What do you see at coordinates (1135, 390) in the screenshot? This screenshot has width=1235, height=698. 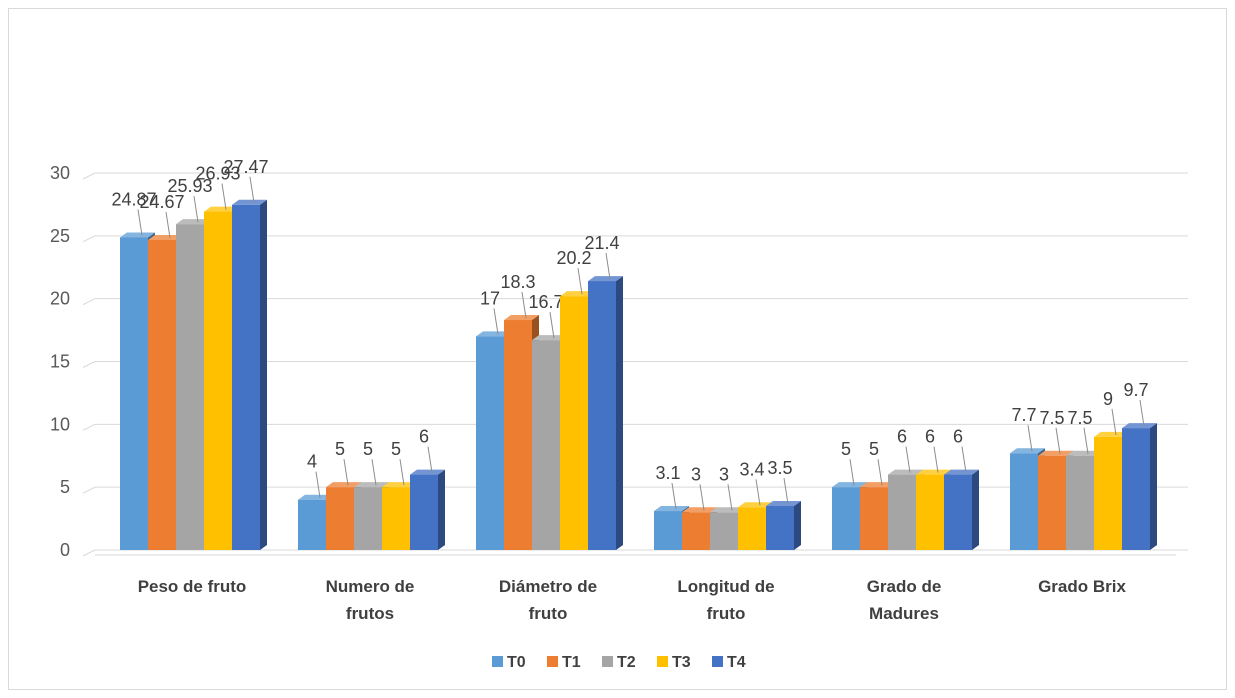 I see `data-label: 9.7` at bounding box center [1135, 390].